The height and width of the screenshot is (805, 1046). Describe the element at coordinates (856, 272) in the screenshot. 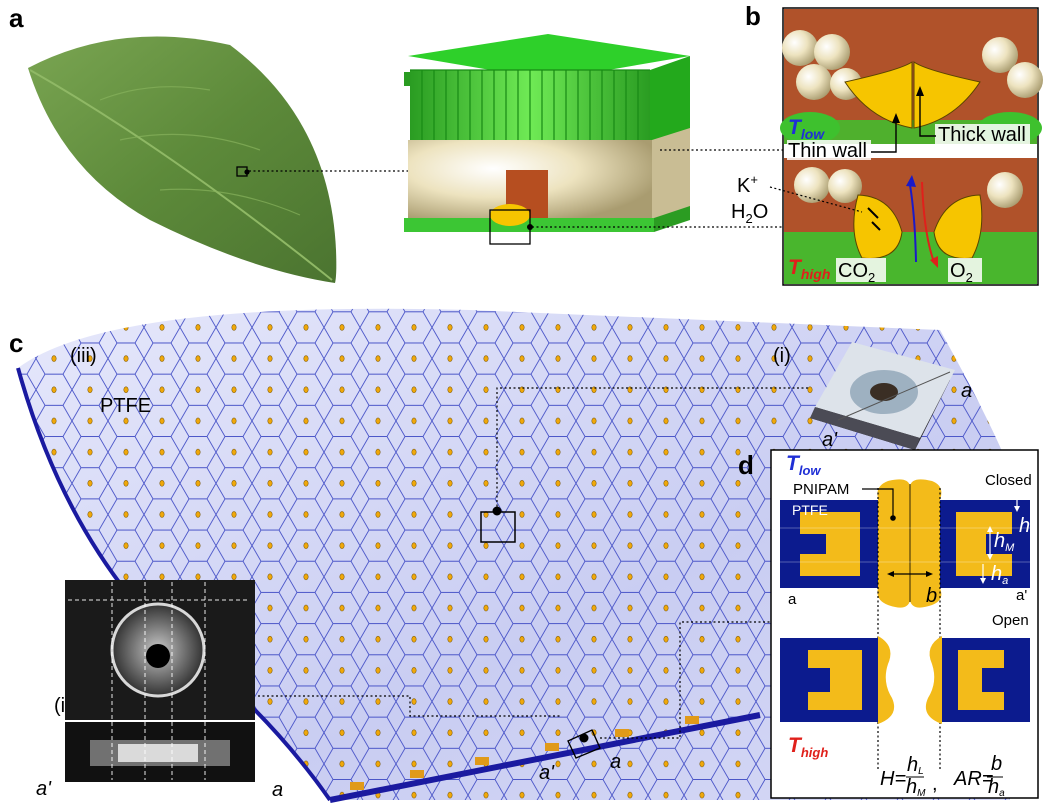

I see `co2-label: CO2` at that location.